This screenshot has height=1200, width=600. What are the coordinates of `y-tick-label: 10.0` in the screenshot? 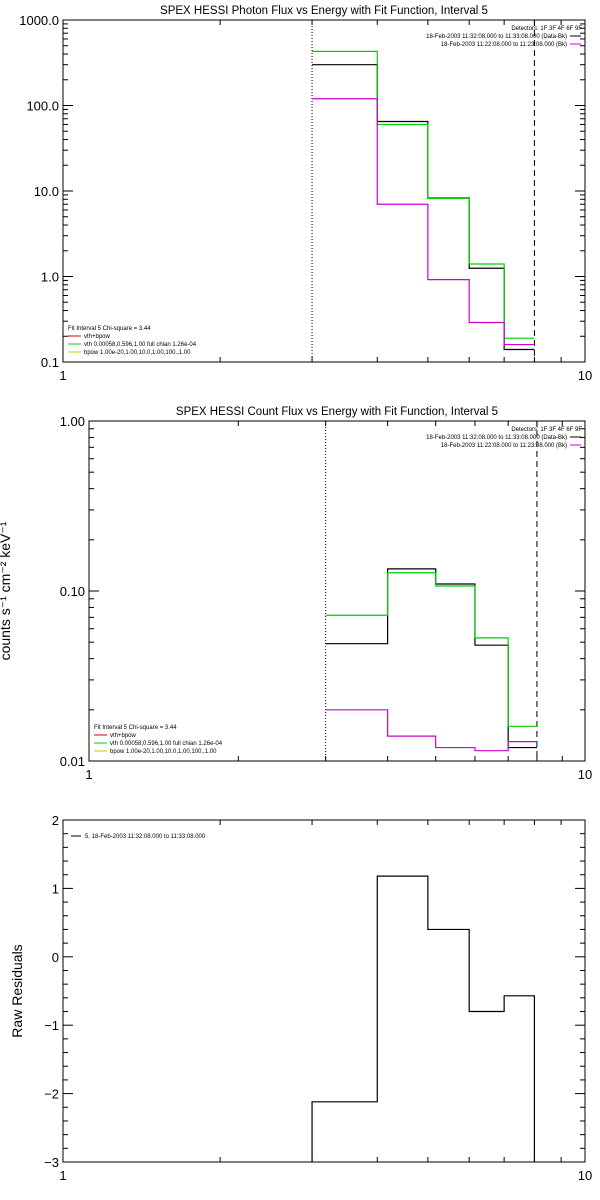 It's located at (46, 191).